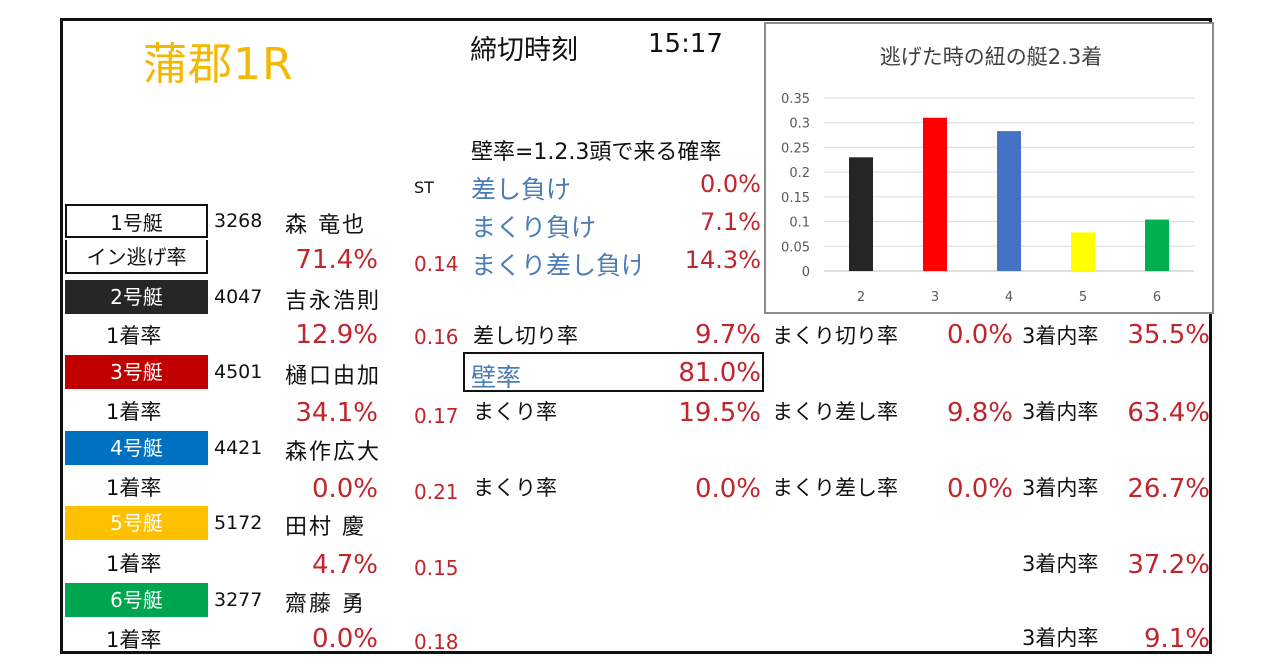  I want to click on boat-6-reg: 3277, so click(238, 600).